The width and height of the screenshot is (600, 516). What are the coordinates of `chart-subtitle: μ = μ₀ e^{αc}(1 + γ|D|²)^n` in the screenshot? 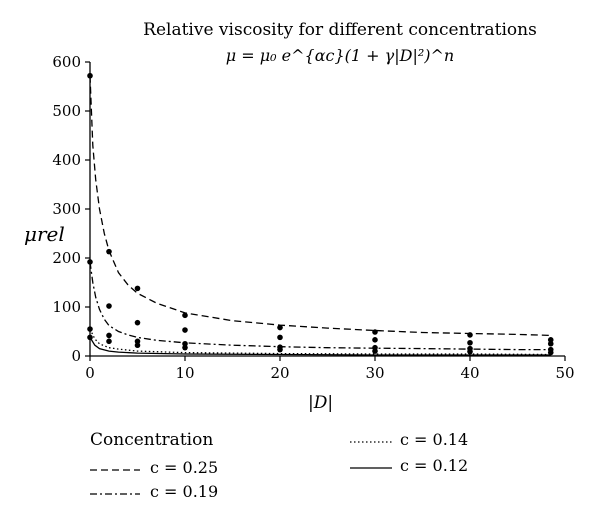 It's located at (340, 55).